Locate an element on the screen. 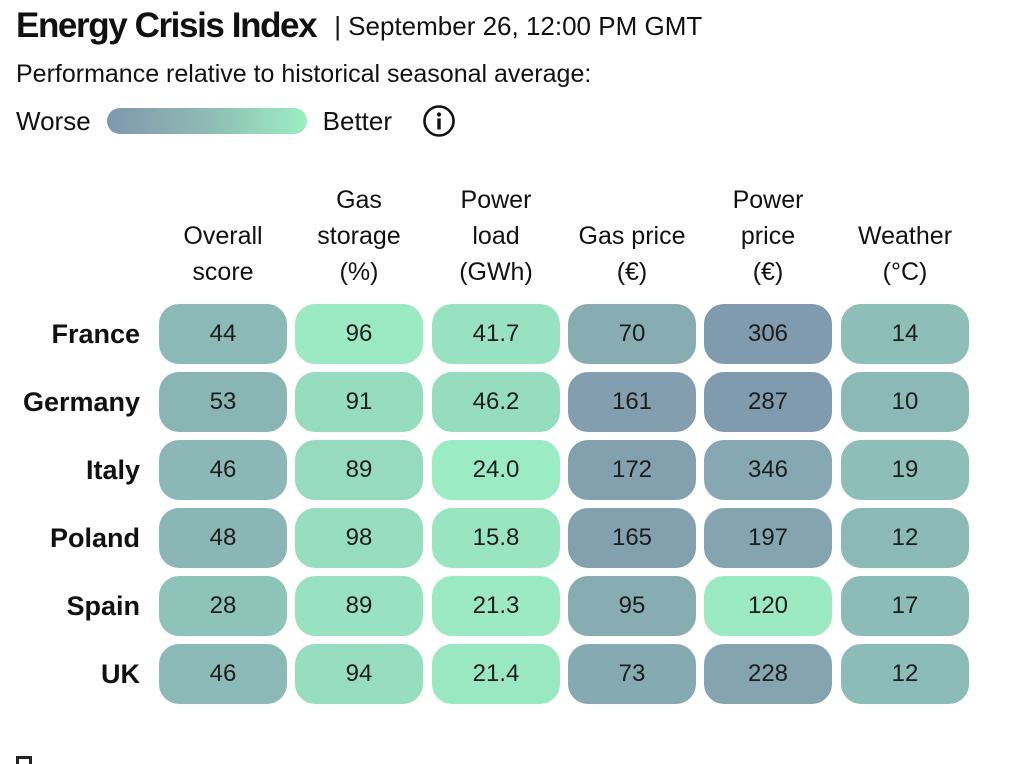 The image size is (1010, 764). value-cell: 14 is located at coordinates (905, 334).